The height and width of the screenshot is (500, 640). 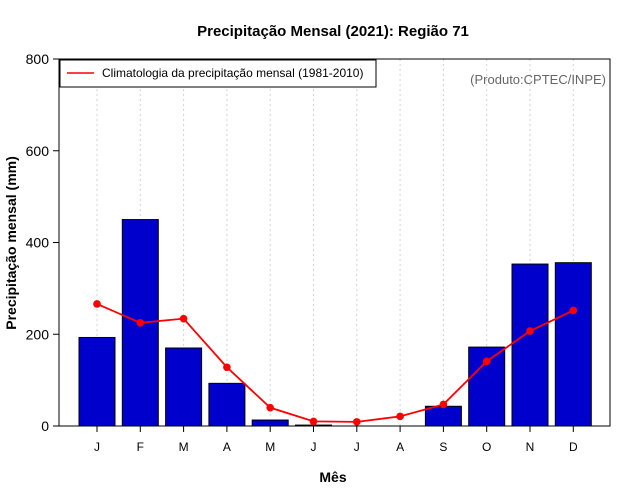 I want to click on x-tick-label: O, so click(x=486, y=447).